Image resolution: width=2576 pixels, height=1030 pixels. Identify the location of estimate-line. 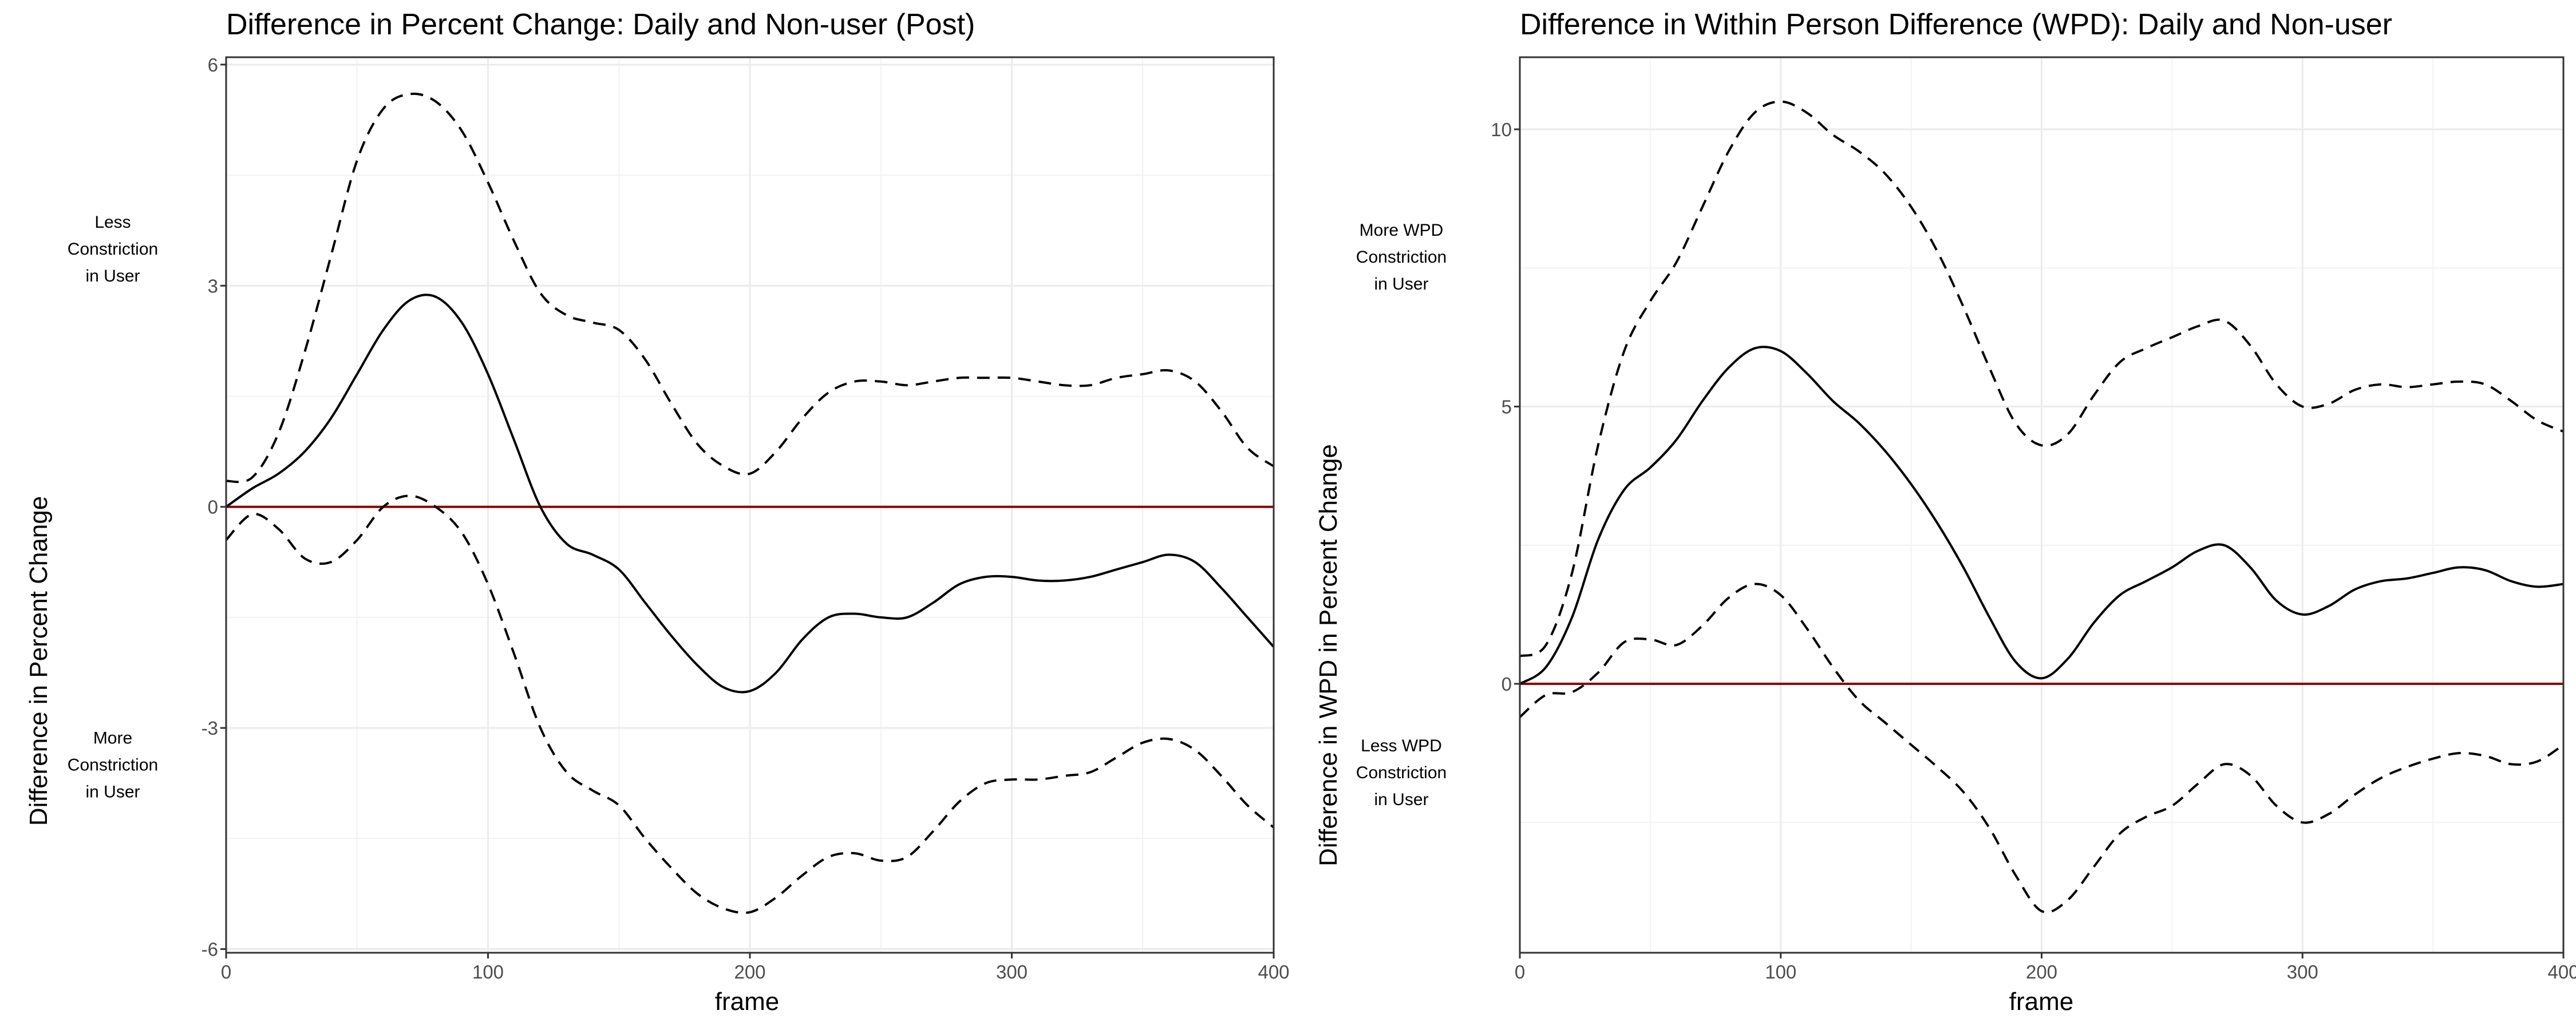
(2041, 515).